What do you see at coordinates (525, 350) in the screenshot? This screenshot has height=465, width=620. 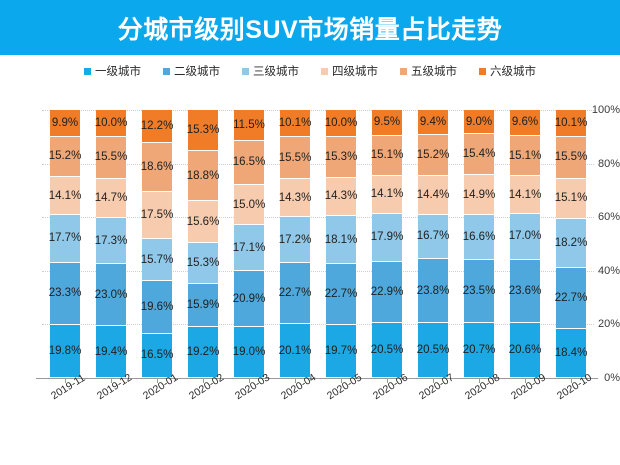 I see `bar-segment: 20.6%` at bounding box center [525, 350].